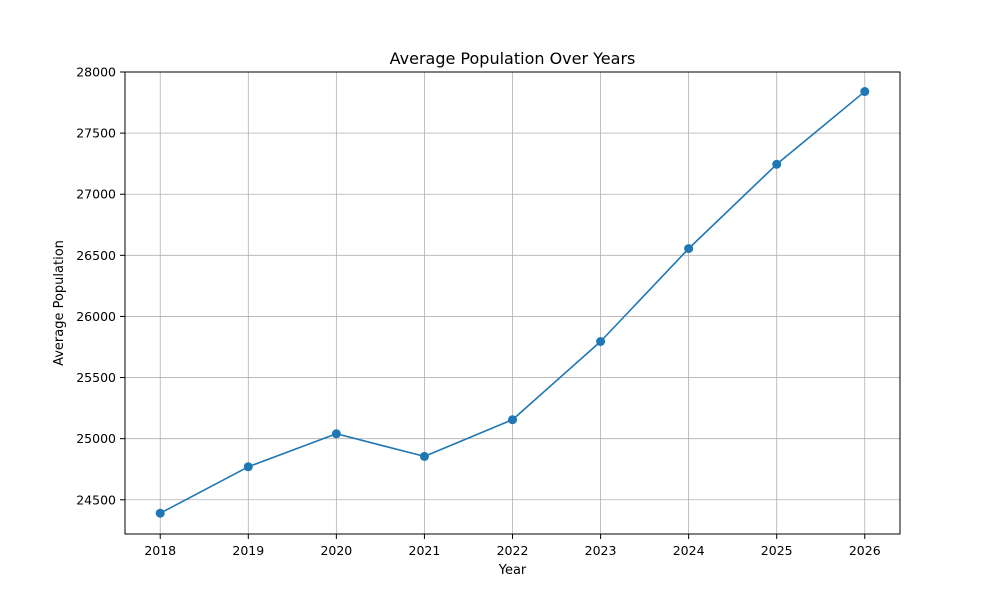 The width and height of the screenshot is (1000, 600). Describe the element at coordinates (96, 377) in the screenshot. I see `y-tick-label: 25500` at that location.